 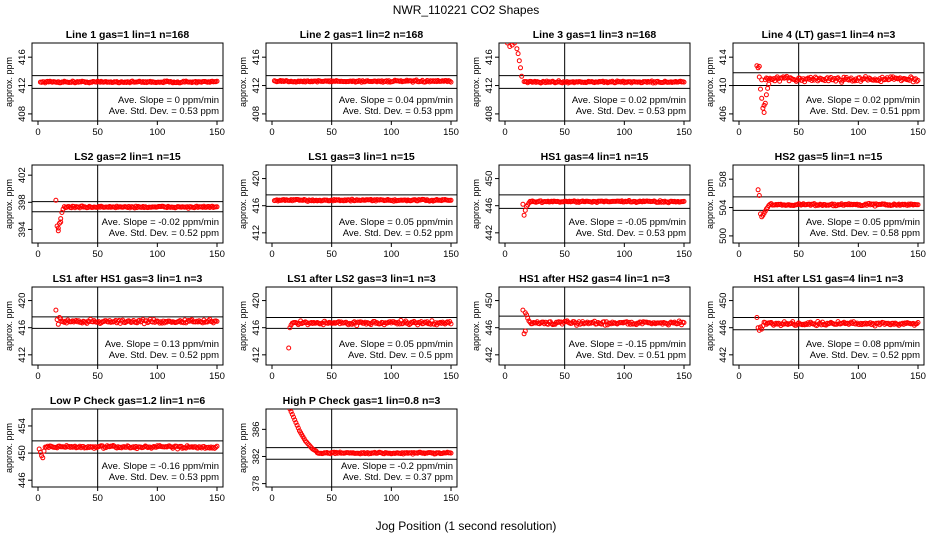 I want to click on y-tick-label: 446, so click(x=723, y=328).